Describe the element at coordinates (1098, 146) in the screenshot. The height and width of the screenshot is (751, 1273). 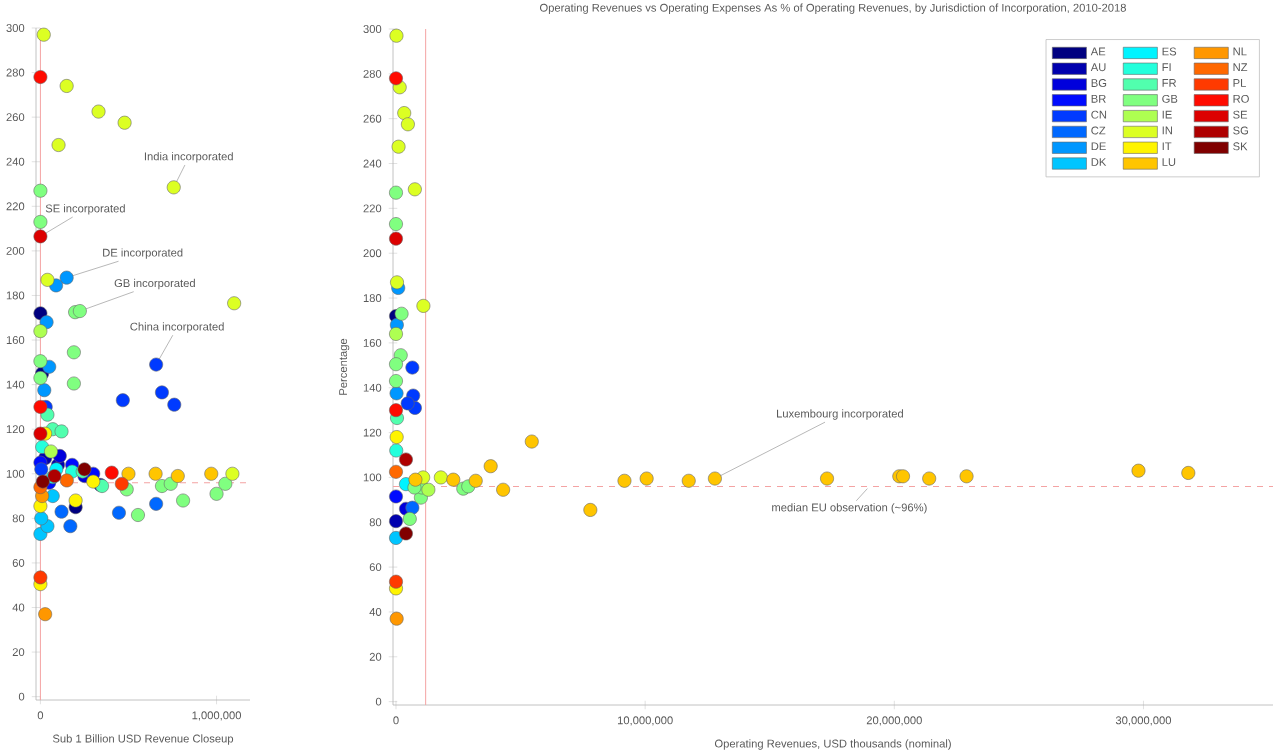
I see `legend-label: DE` at that location.